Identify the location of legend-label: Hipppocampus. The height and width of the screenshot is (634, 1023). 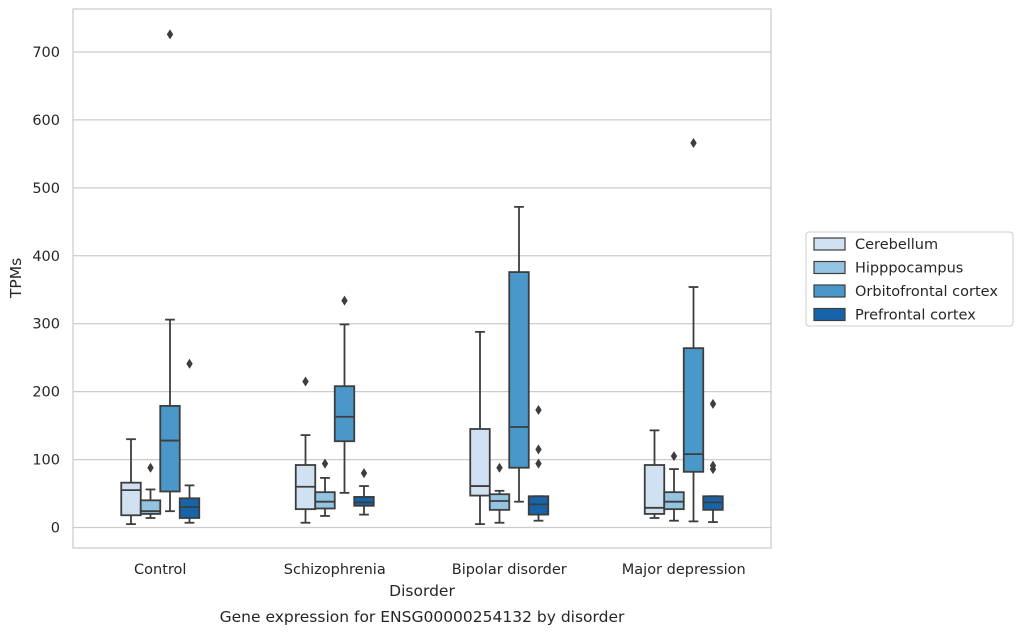
(909, 269).